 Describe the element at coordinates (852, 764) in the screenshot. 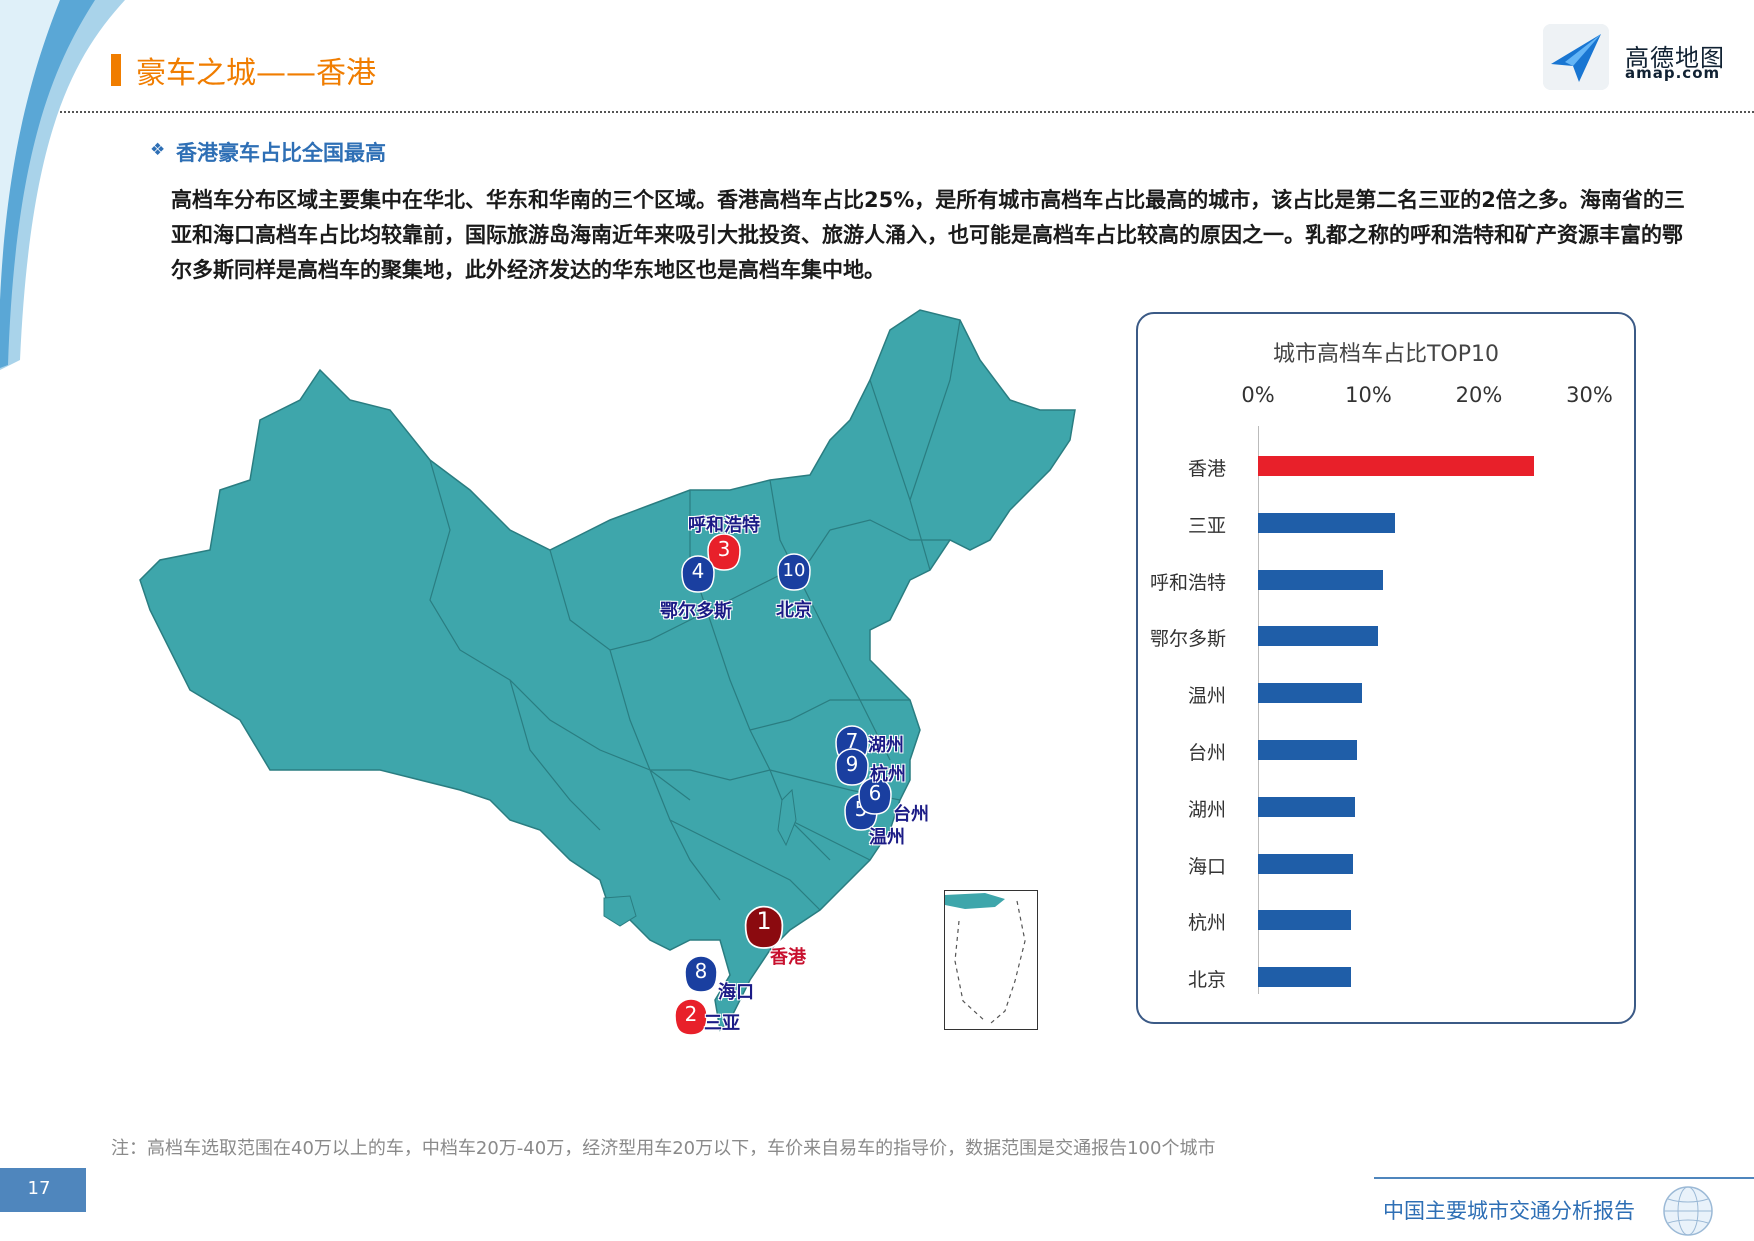

I see `pin-rank: 9` at that location.